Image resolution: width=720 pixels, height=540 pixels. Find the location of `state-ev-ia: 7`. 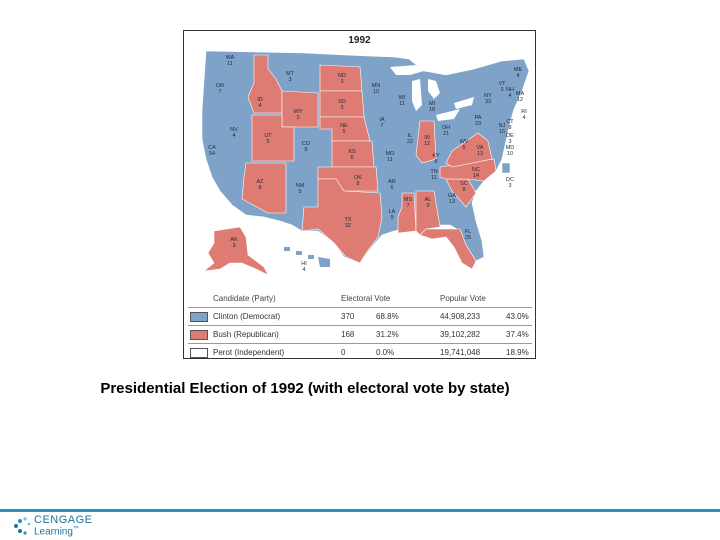

state-ev-ia: 7 is located at coordinates (381, 126).